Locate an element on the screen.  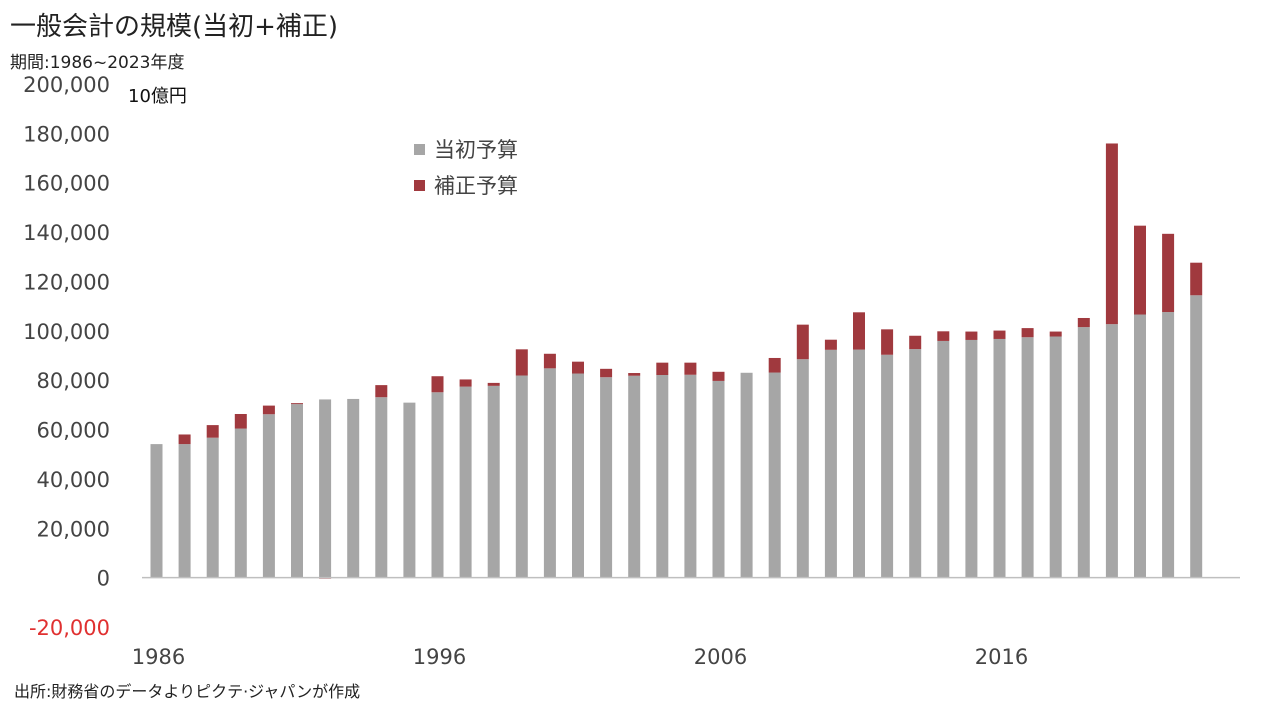
bar-initial-1996 is located at coordinates (437, 485).